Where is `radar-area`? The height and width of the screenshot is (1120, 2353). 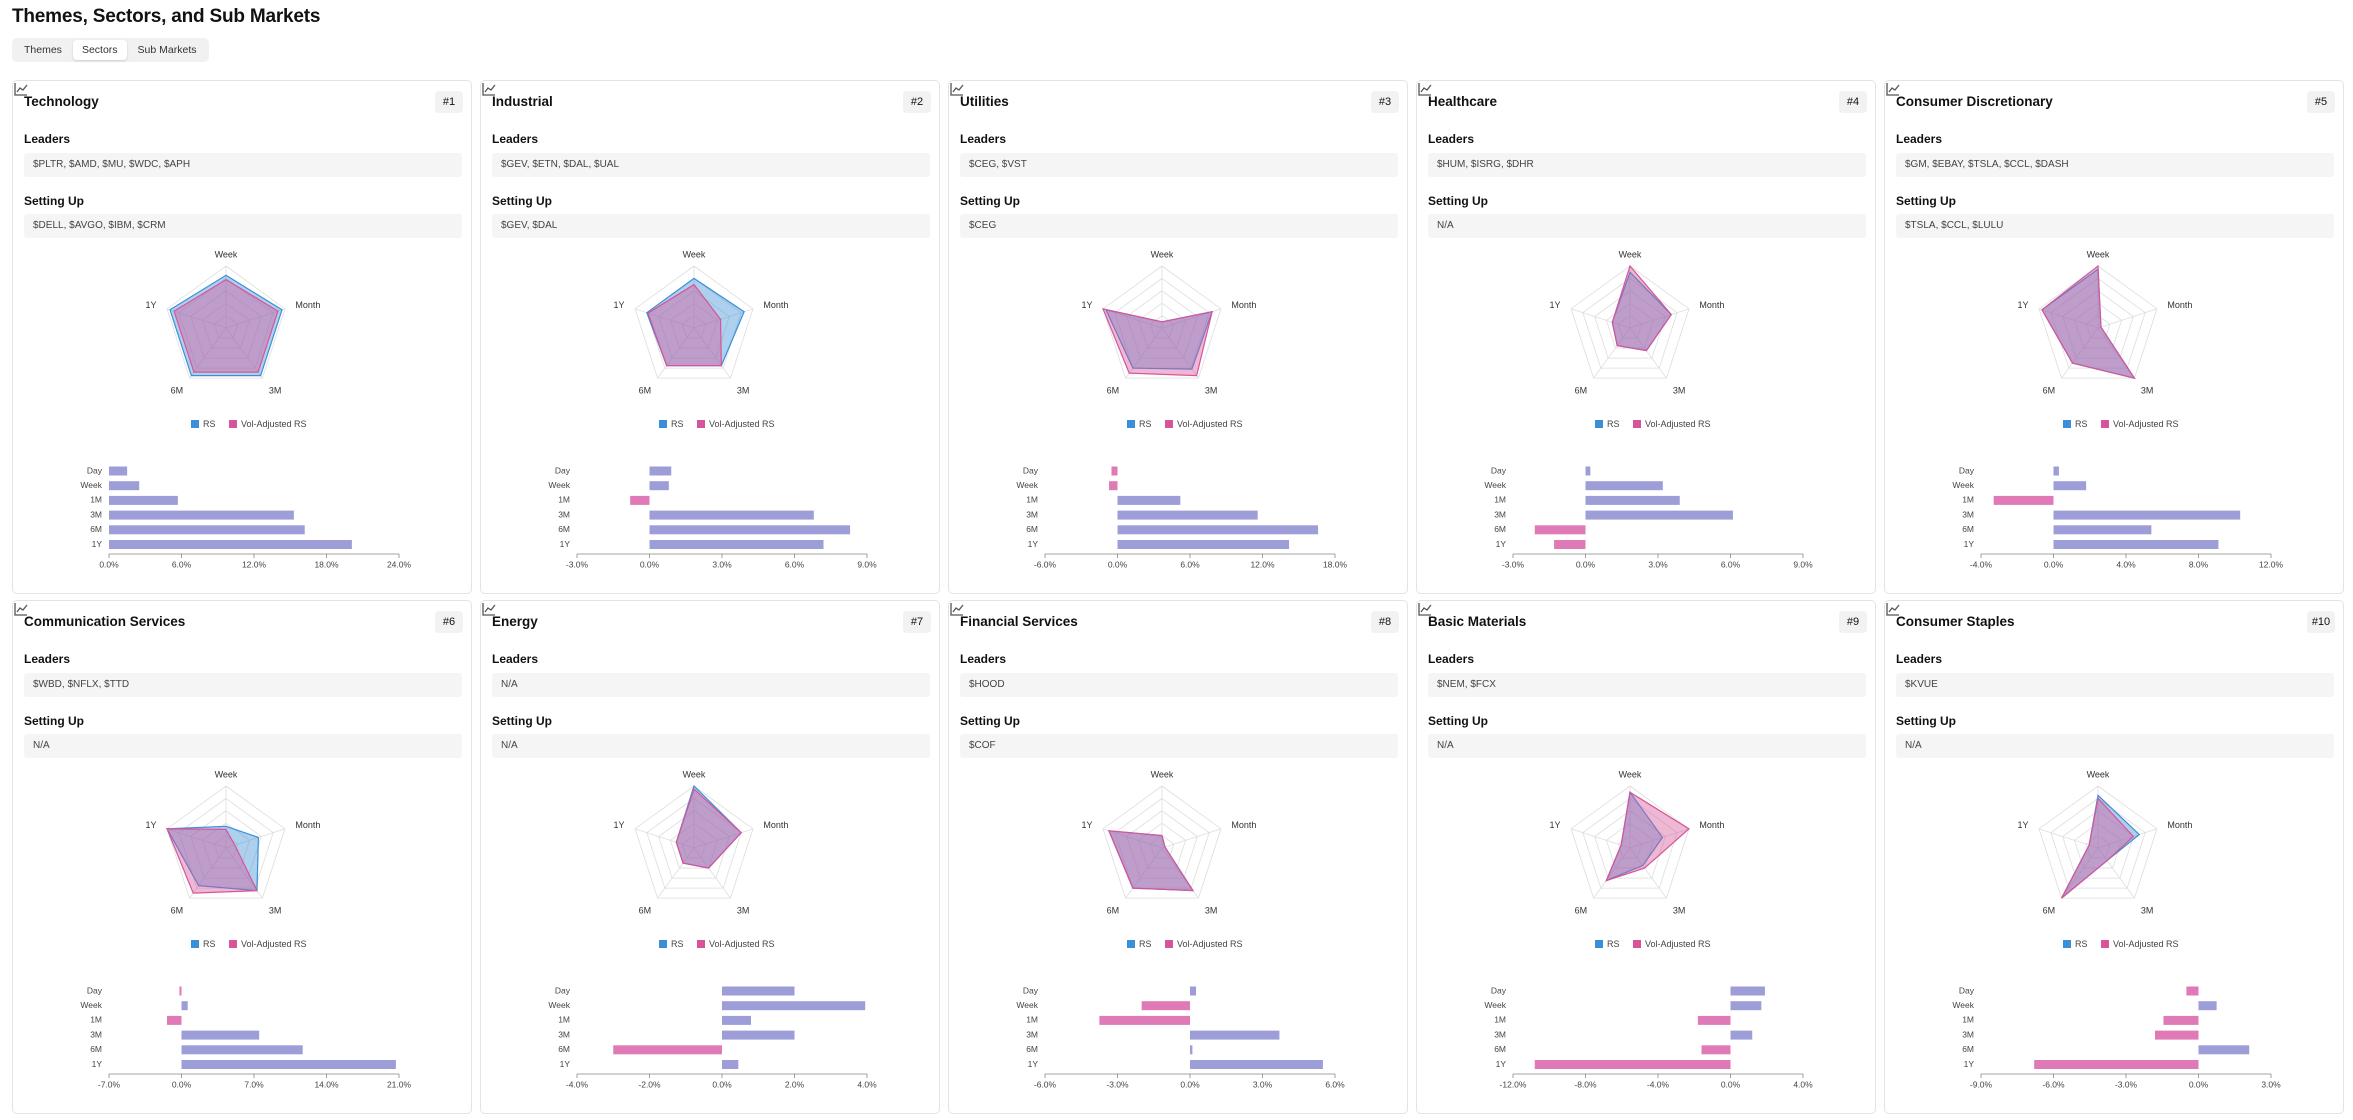 radar-area is located at coordinates (226, 325).